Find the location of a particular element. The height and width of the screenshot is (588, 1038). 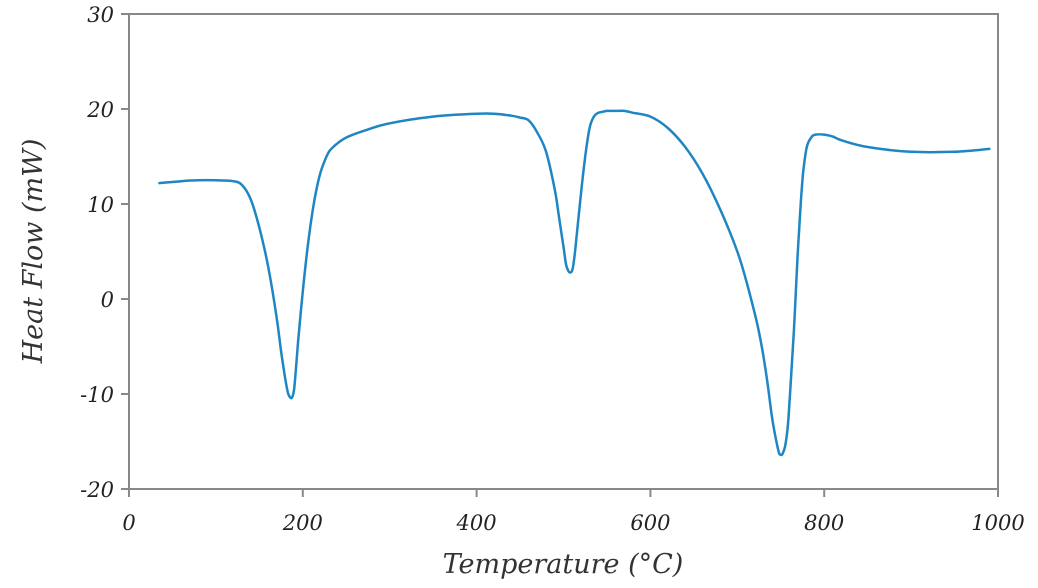

x-tick-label: 400 is located at coordinates (476, 523).